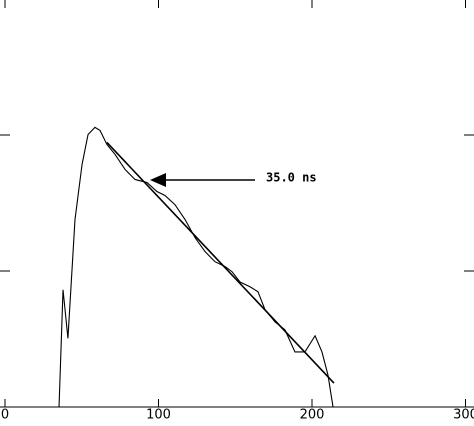 This screenshot has width=474, height=426. I want to click on x-tick-label: 100, so click(158, 415).